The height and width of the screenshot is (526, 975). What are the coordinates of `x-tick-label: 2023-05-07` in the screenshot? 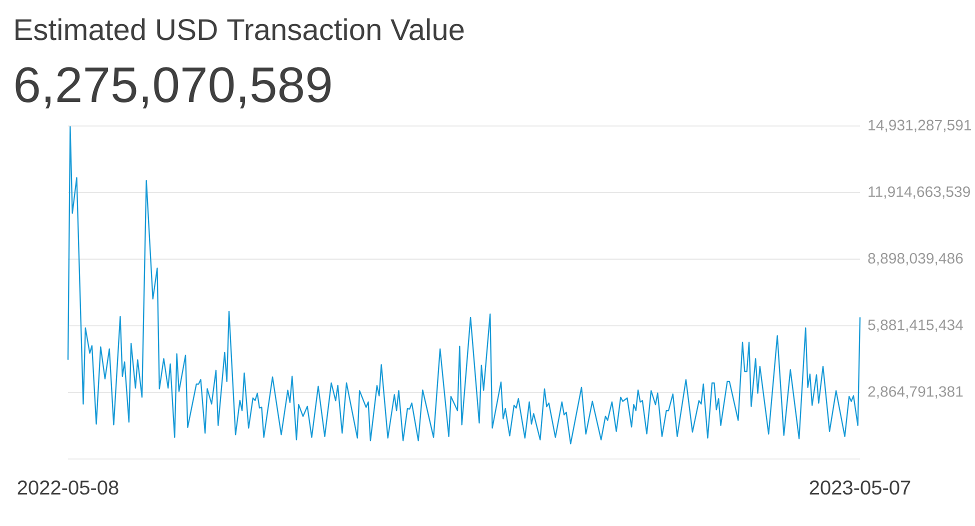 It's located at (860, 487).